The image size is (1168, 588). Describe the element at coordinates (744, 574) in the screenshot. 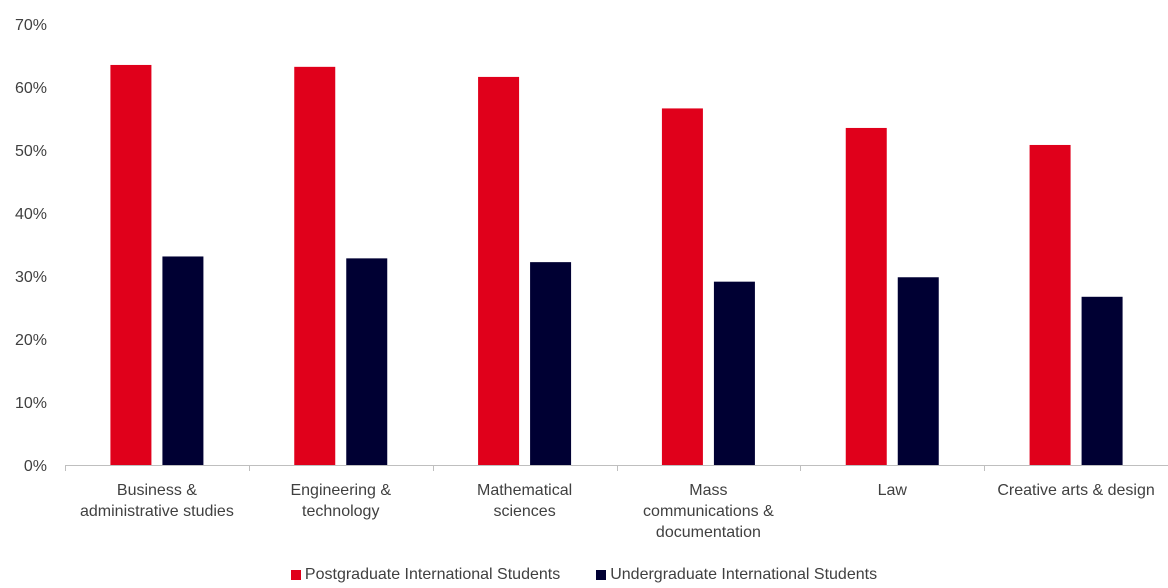

I see `legend-label-undergraduate: Undergraduate International Students` at that location.